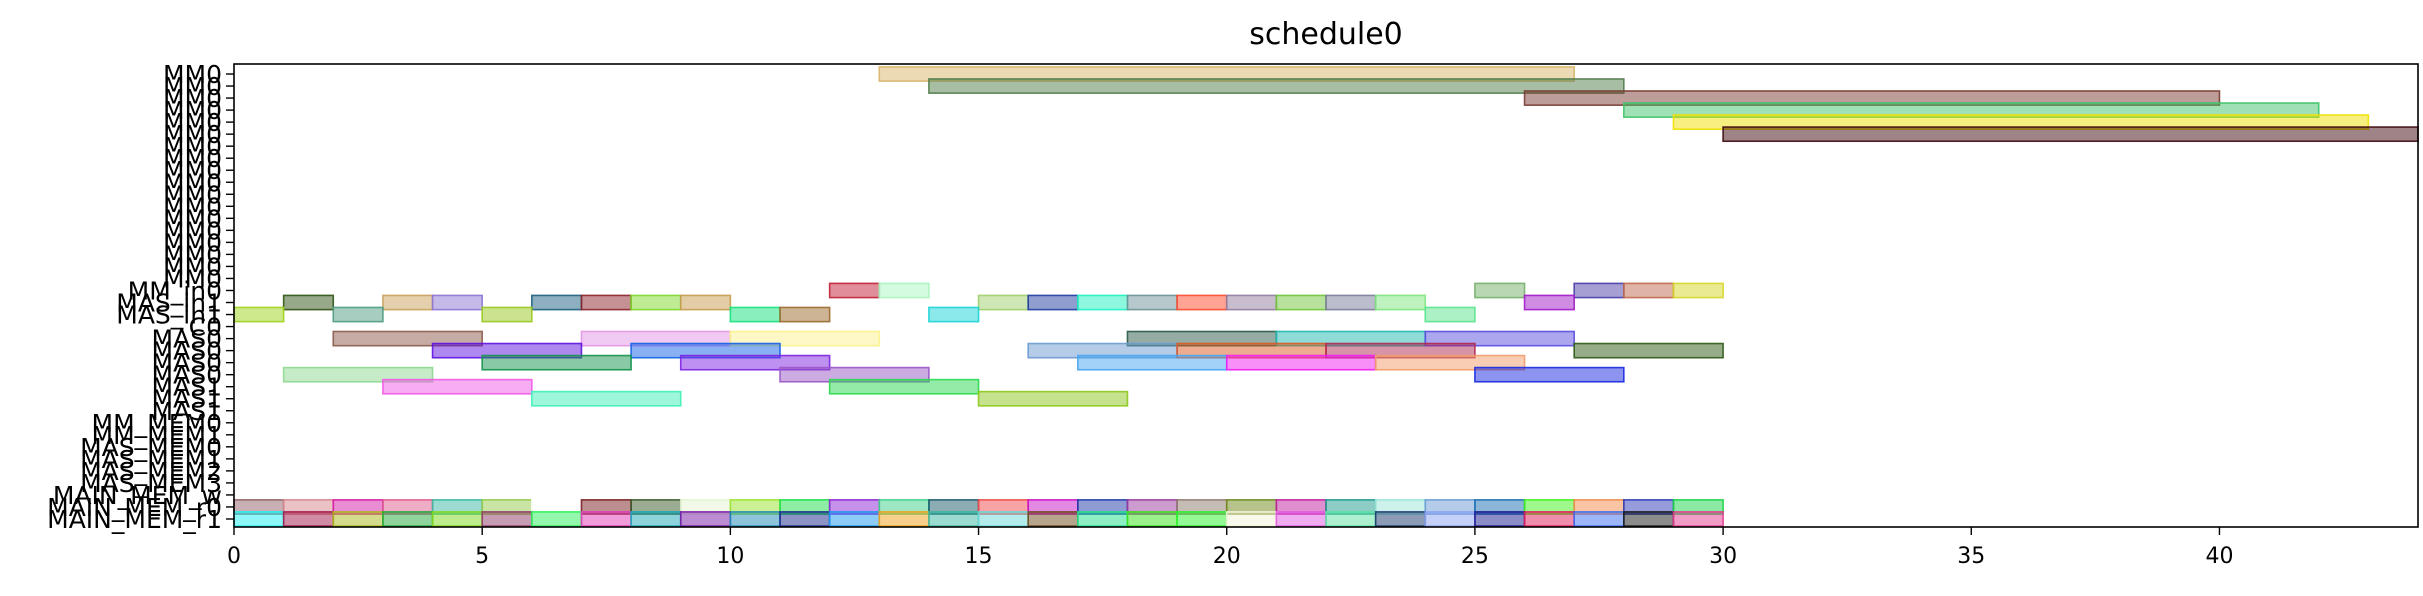  Describe the element at coordinates (1723, 556) in the screenshot. I see `x-tick-label: 30` at that location.